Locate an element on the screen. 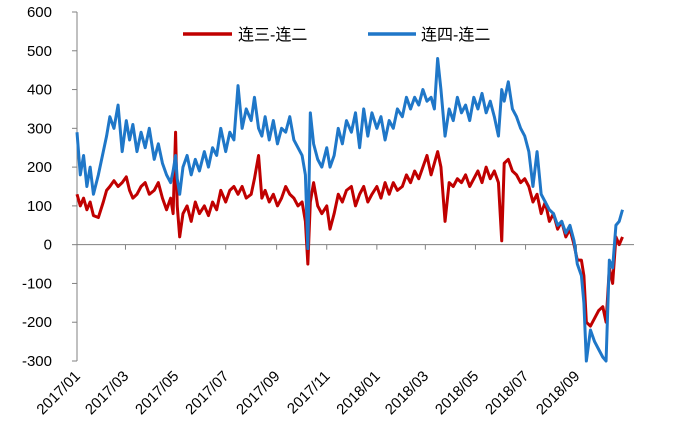 This screenshot has width=679, height=428. y-tick-label: -300 is located at coordinates (37, 361).